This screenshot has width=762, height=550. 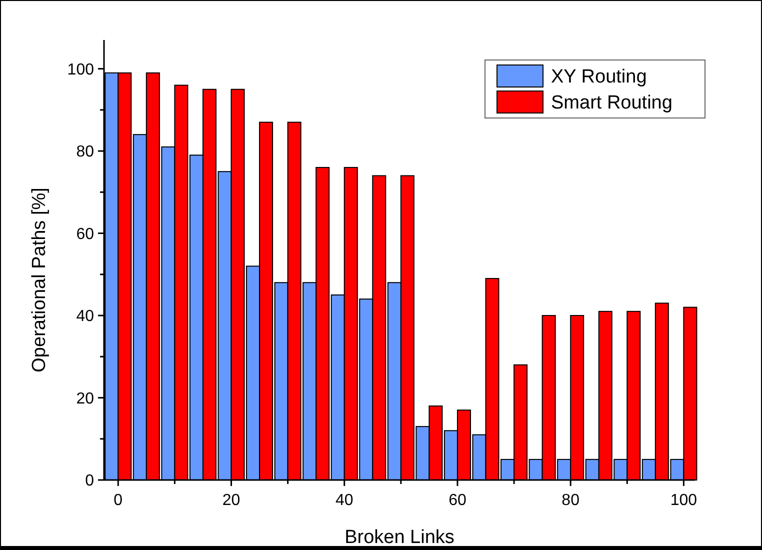 What do you see at coordinates (80, 69) in the screenshot?
I see `y-tick-label: 100` at bounding box center [80, 69].